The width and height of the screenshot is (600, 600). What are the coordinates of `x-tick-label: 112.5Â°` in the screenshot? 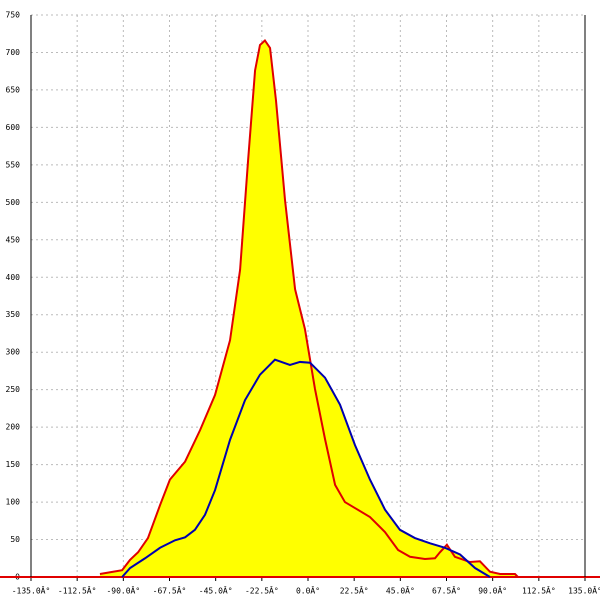 It's located at (539, 590).